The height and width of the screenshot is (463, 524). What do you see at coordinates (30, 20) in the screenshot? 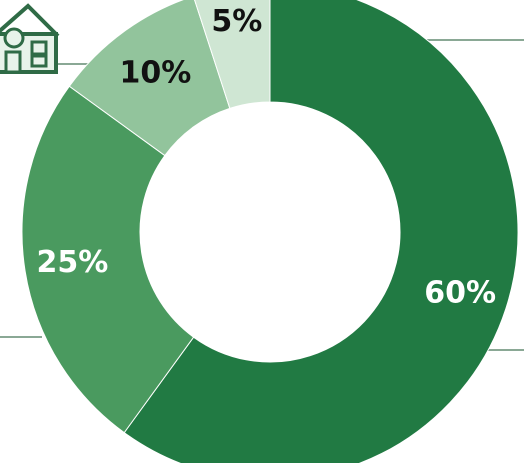
I see `icon-roof` at bounding box center [30, 20].